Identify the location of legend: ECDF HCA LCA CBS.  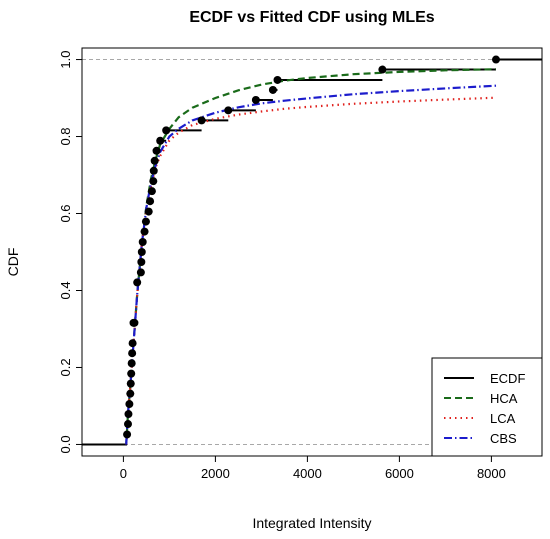
(487, 407).